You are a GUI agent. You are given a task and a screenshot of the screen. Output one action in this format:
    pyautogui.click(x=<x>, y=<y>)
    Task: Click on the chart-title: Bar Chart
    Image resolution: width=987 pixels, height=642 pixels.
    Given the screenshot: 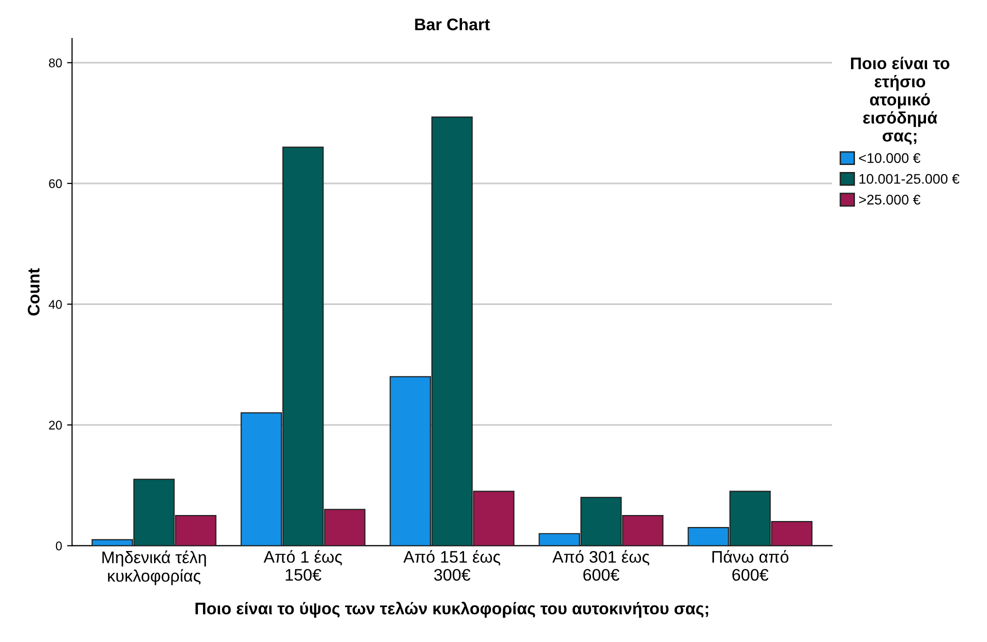 What is the action you would take?
    pyautogui.click(x=452, y=24)
    